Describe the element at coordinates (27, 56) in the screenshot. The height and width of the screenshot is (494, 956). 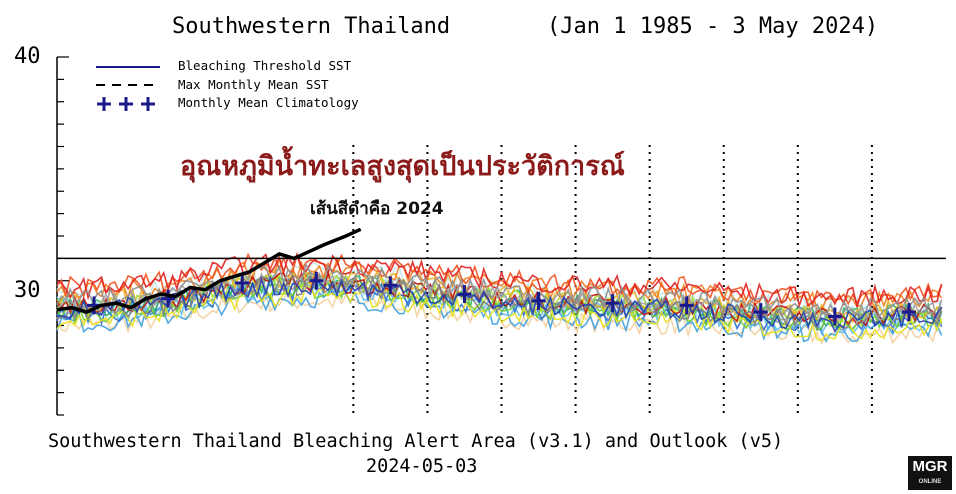
I see `y-tick-label-40: 40` at that location.